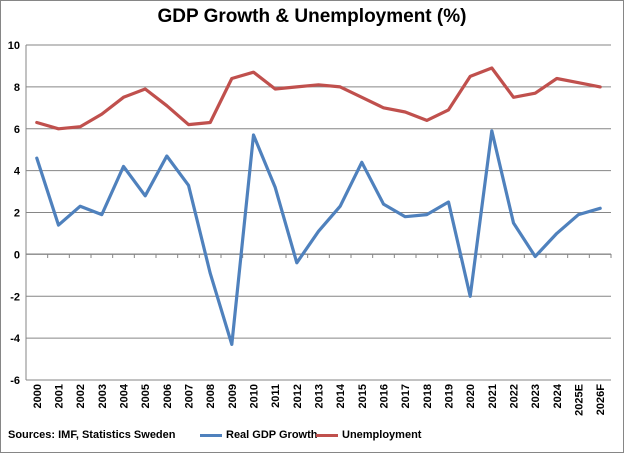 This screenshot has height=453, width=624. I want to click on x-tick-label: 2008, so click(211, 396).